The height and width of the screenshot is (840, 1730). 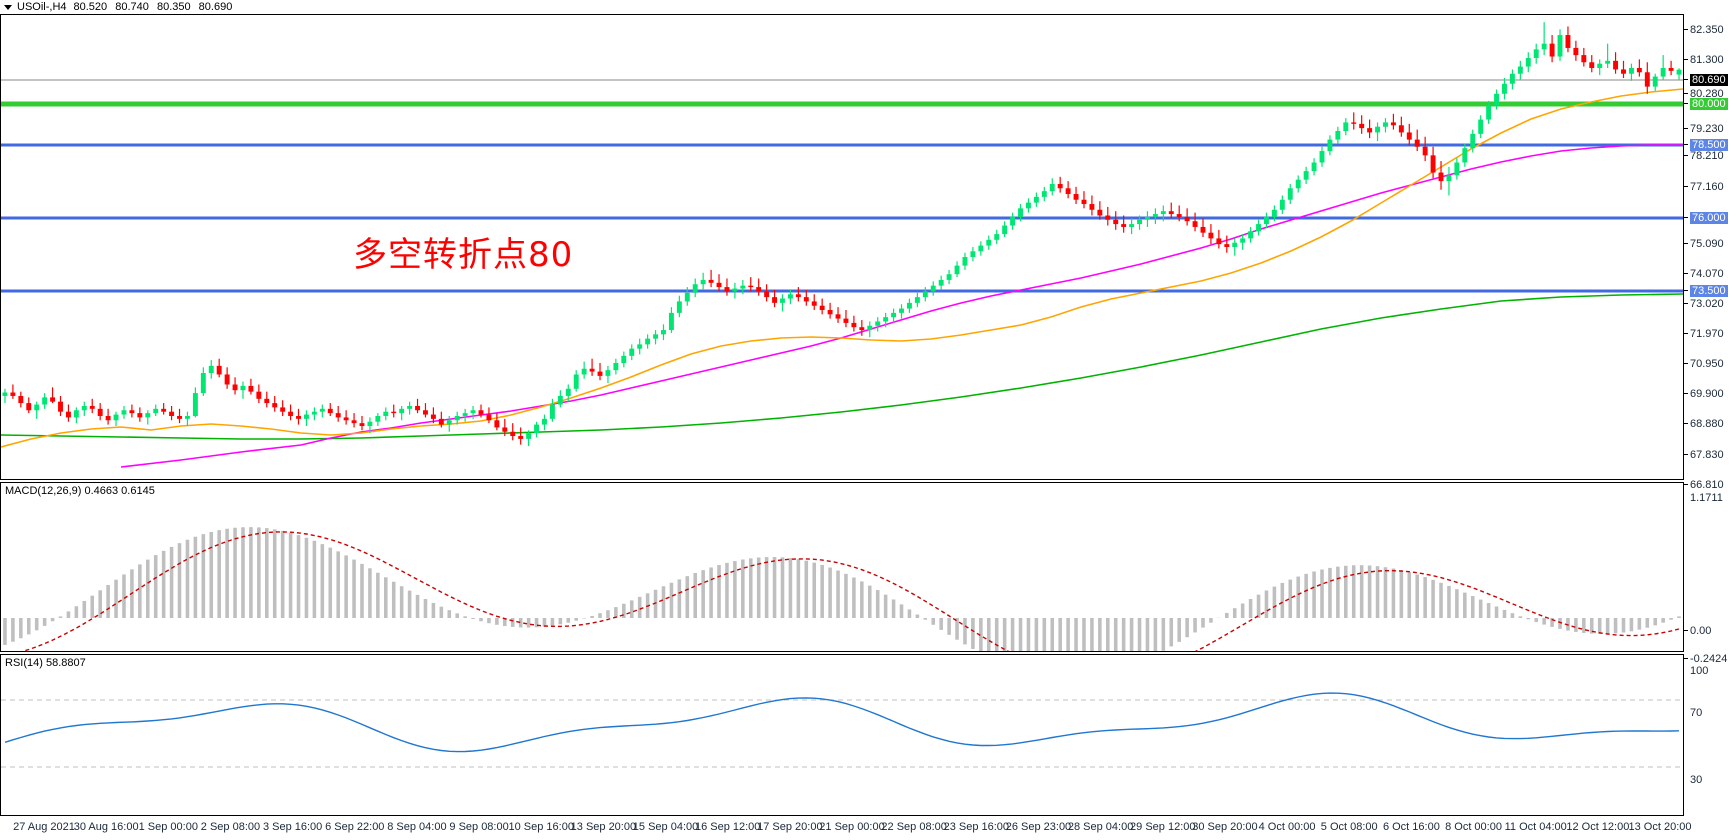 What do you see at coordinates (1706, 145) in the screenshot?
I see `axis-tick-price: 78.500` at bounding box center [1706, 145].